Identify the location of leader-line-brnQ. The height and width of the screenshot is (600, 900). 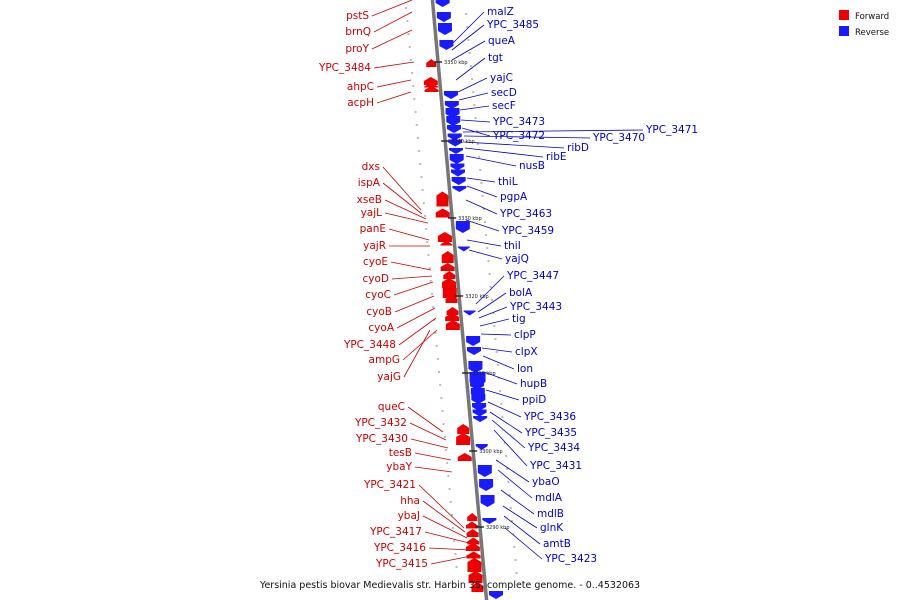
(393, 22).